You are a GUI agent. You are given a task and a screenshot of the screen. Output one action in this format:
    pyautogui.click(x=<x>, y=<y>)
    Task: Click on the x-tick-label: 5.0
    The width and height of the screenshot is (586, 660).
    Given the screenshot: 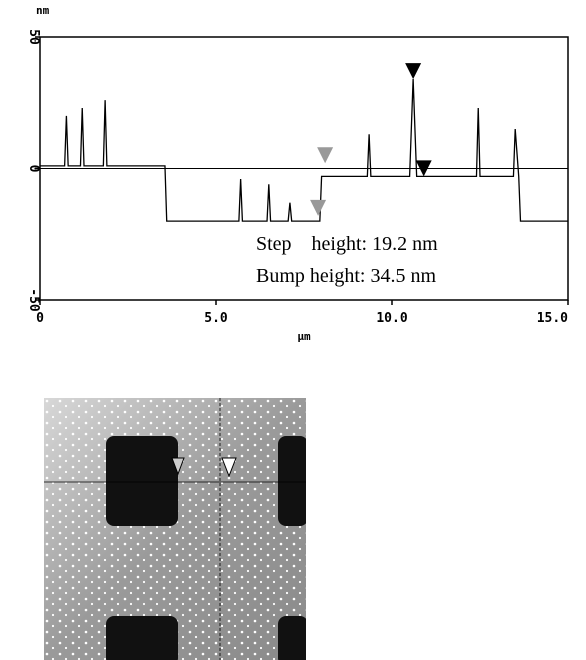 What is the action you would take?
    pyautogui.click(x=216, y=318)
    